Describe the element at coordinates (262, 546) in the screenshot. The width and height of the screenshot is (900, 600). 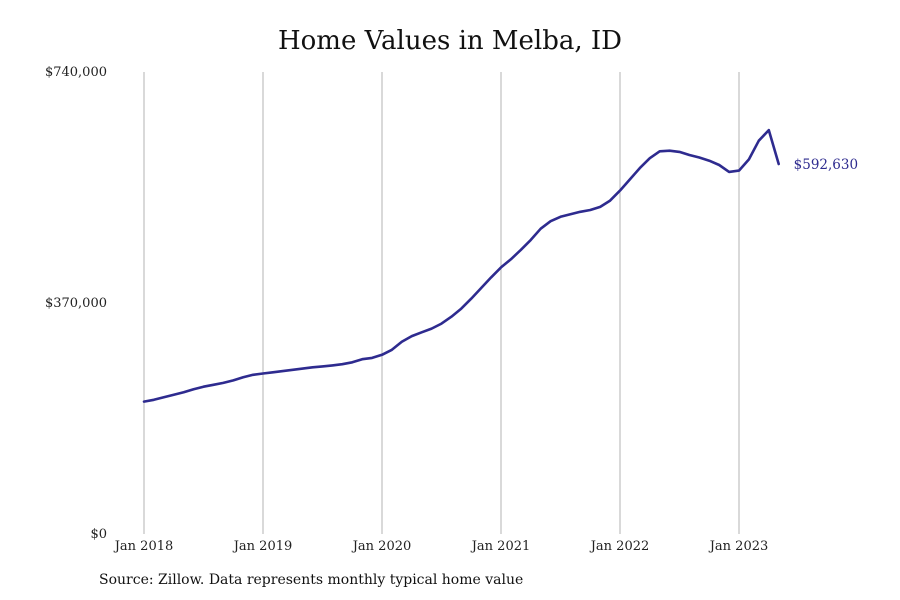
I see `x-tick-label: Jan 2019` at that location.